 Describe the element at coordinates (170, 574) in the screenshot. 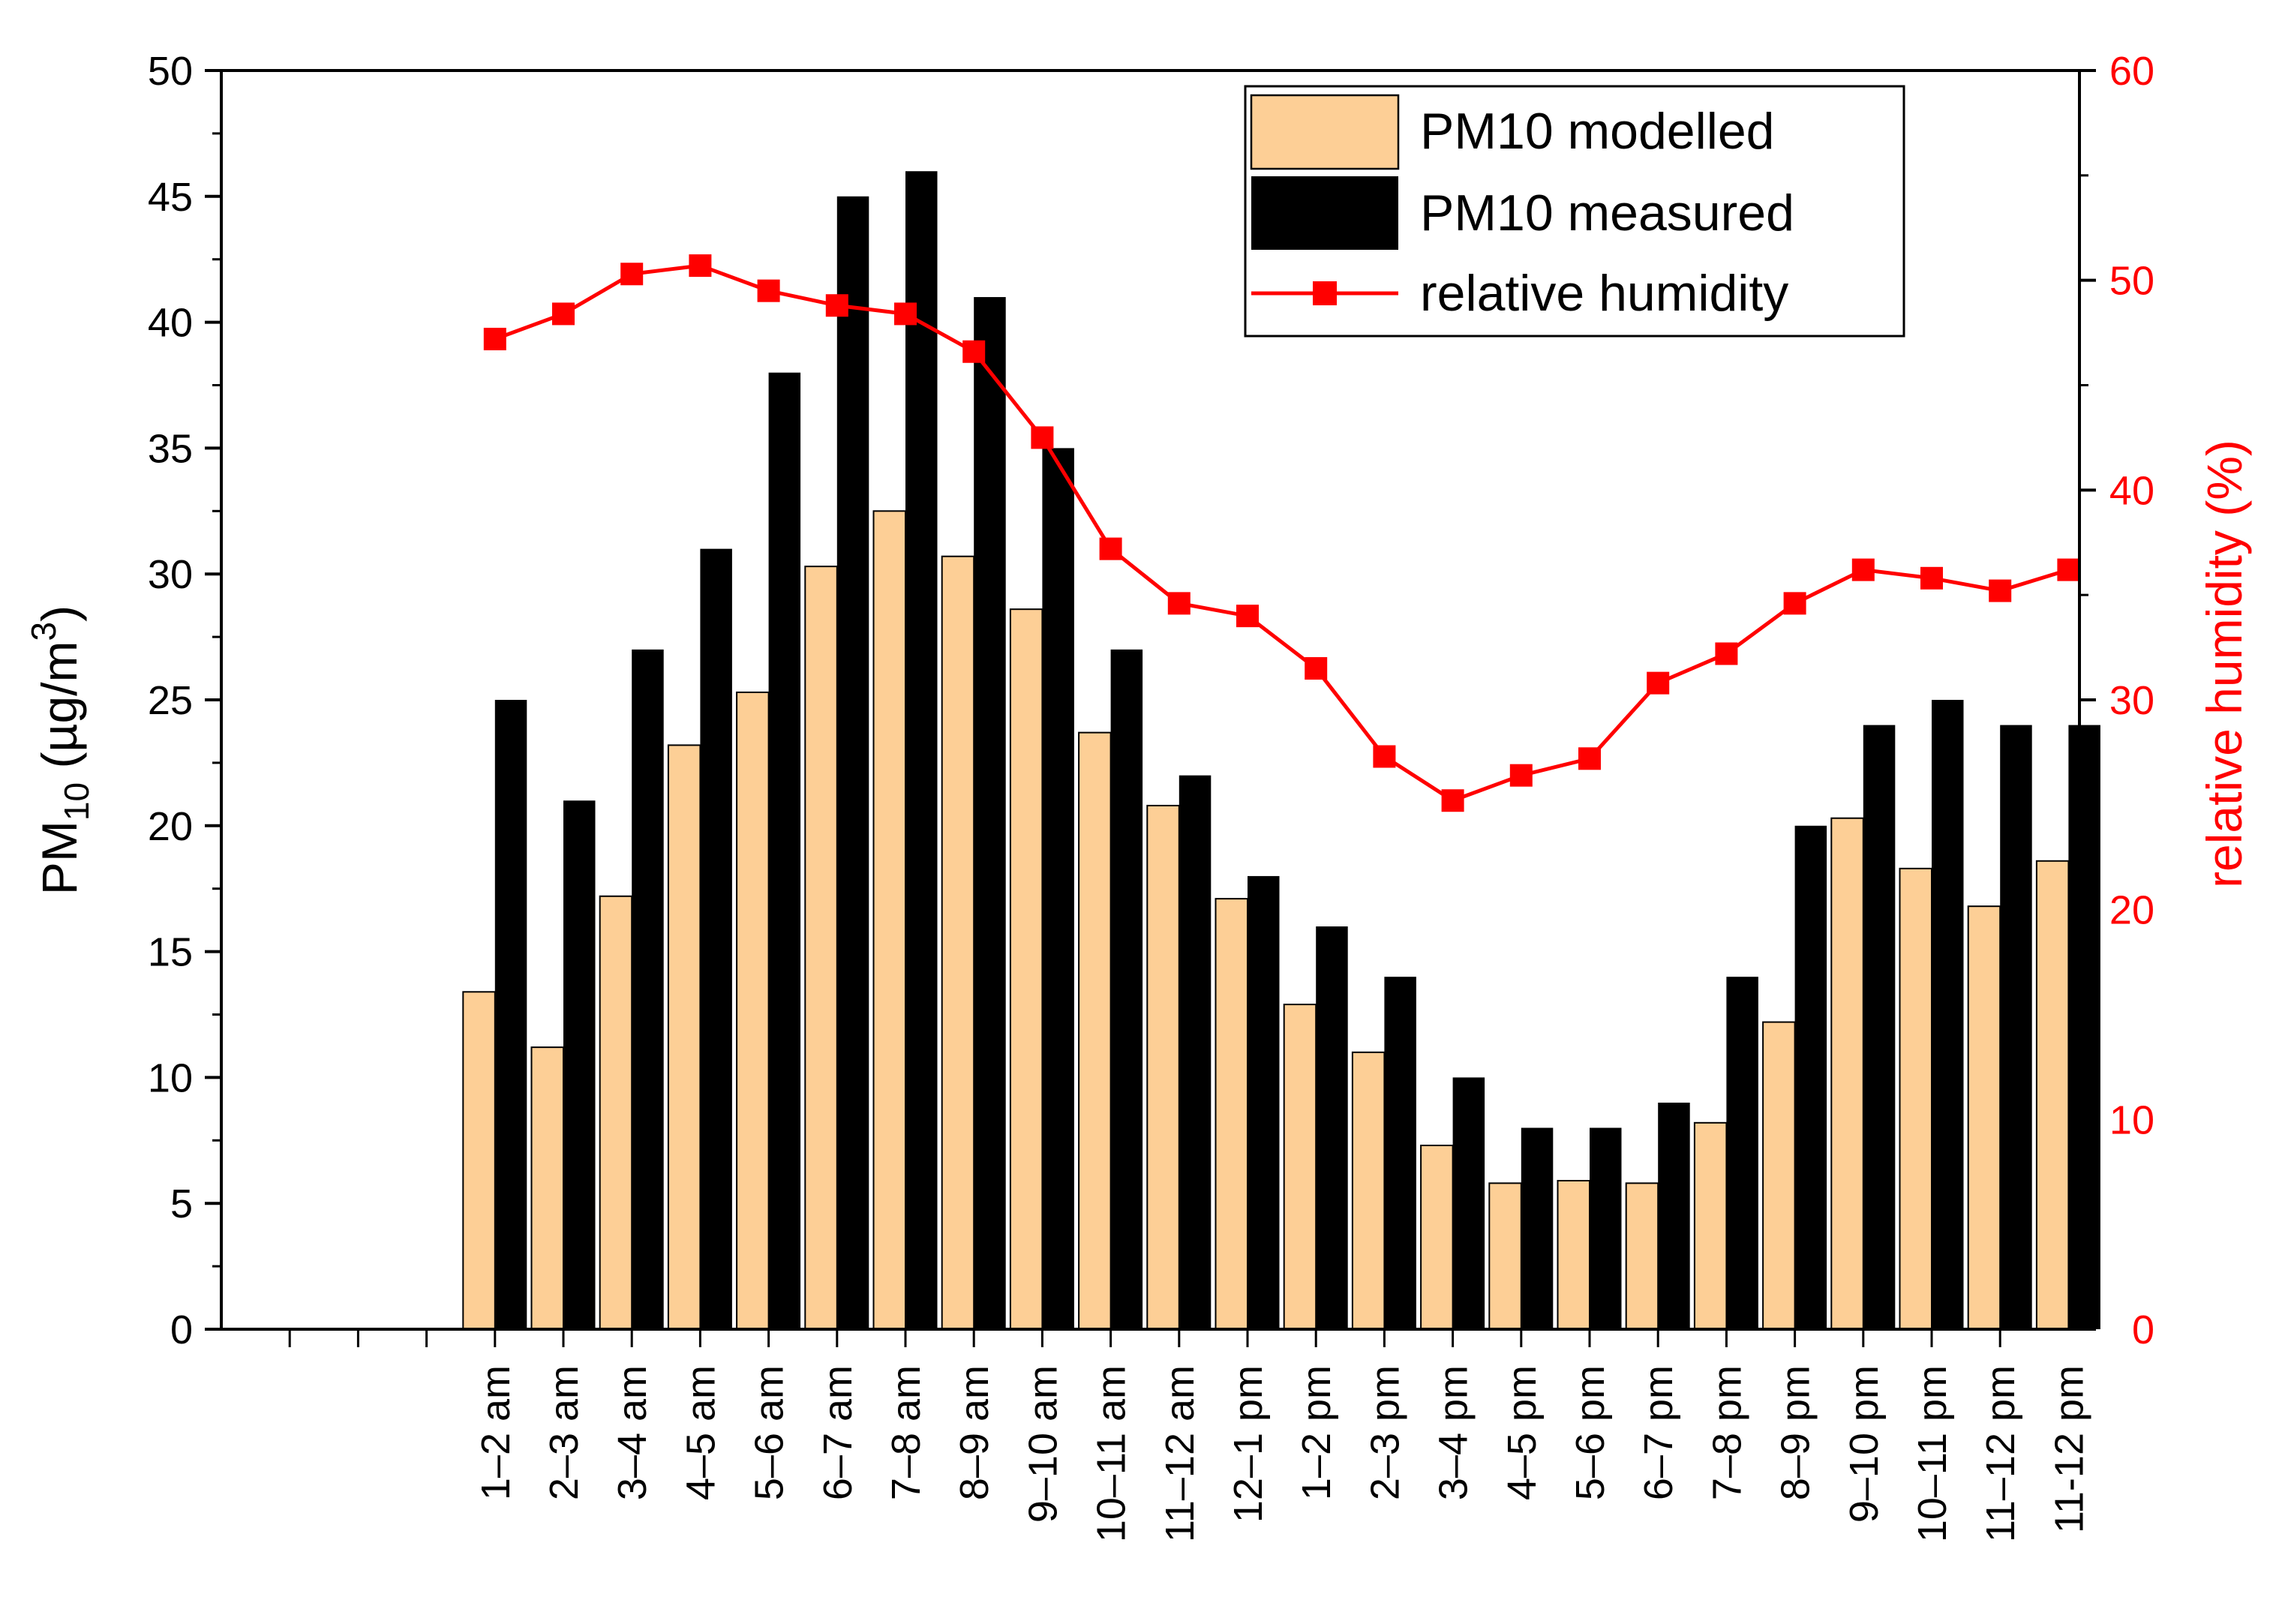

I see `y-tick-label: 30` at that location.